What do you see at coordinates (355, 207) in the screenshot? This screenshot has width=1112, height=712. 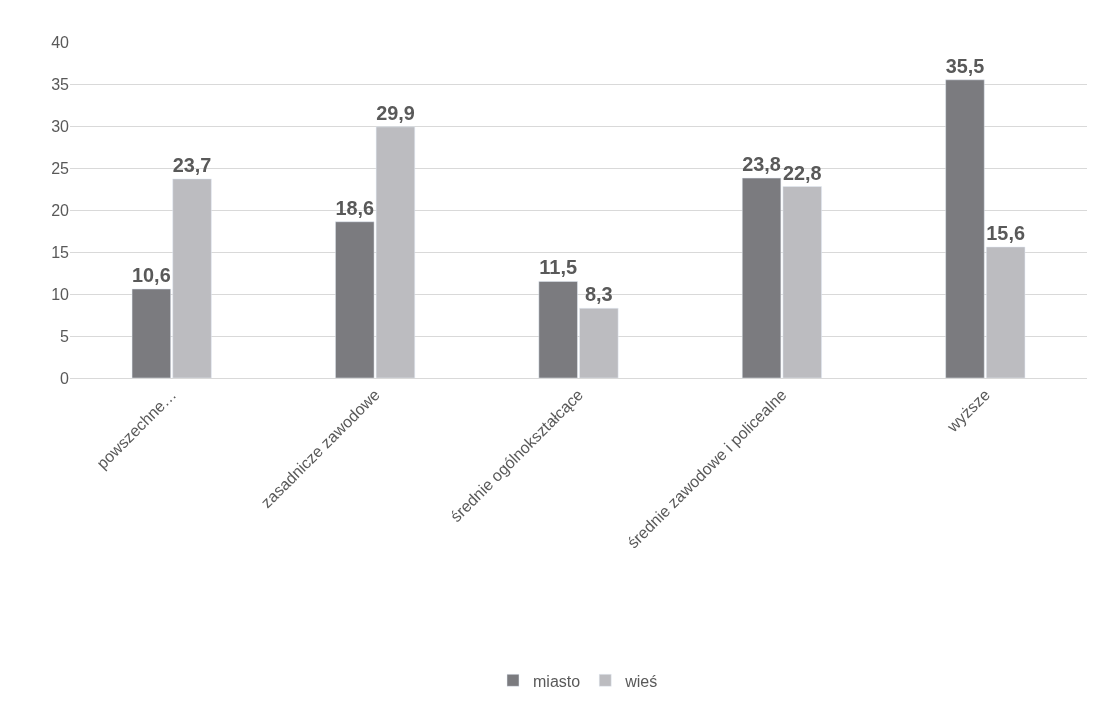 I see `data-label: 18,6` at bounding box center [355, 207].